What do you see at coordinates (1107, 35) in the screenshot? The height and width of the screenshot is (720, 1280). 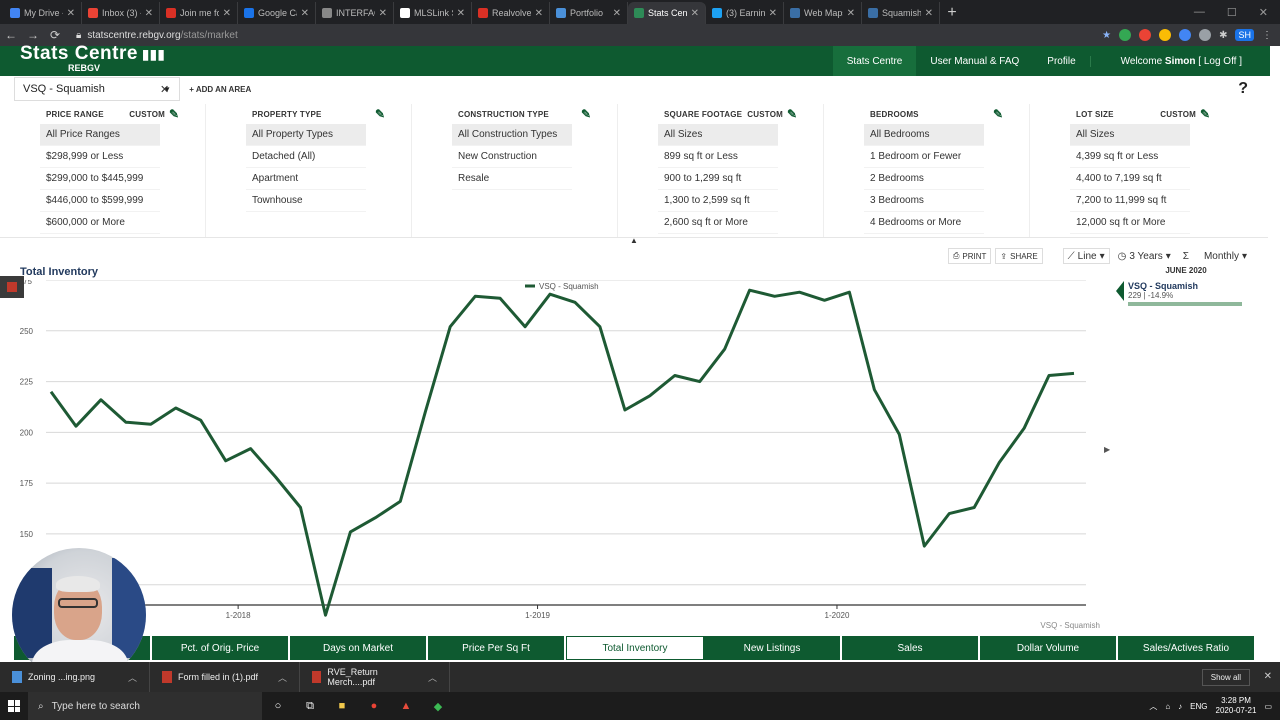 I see `star-icon: ★` at bounding box center [1107, 35].